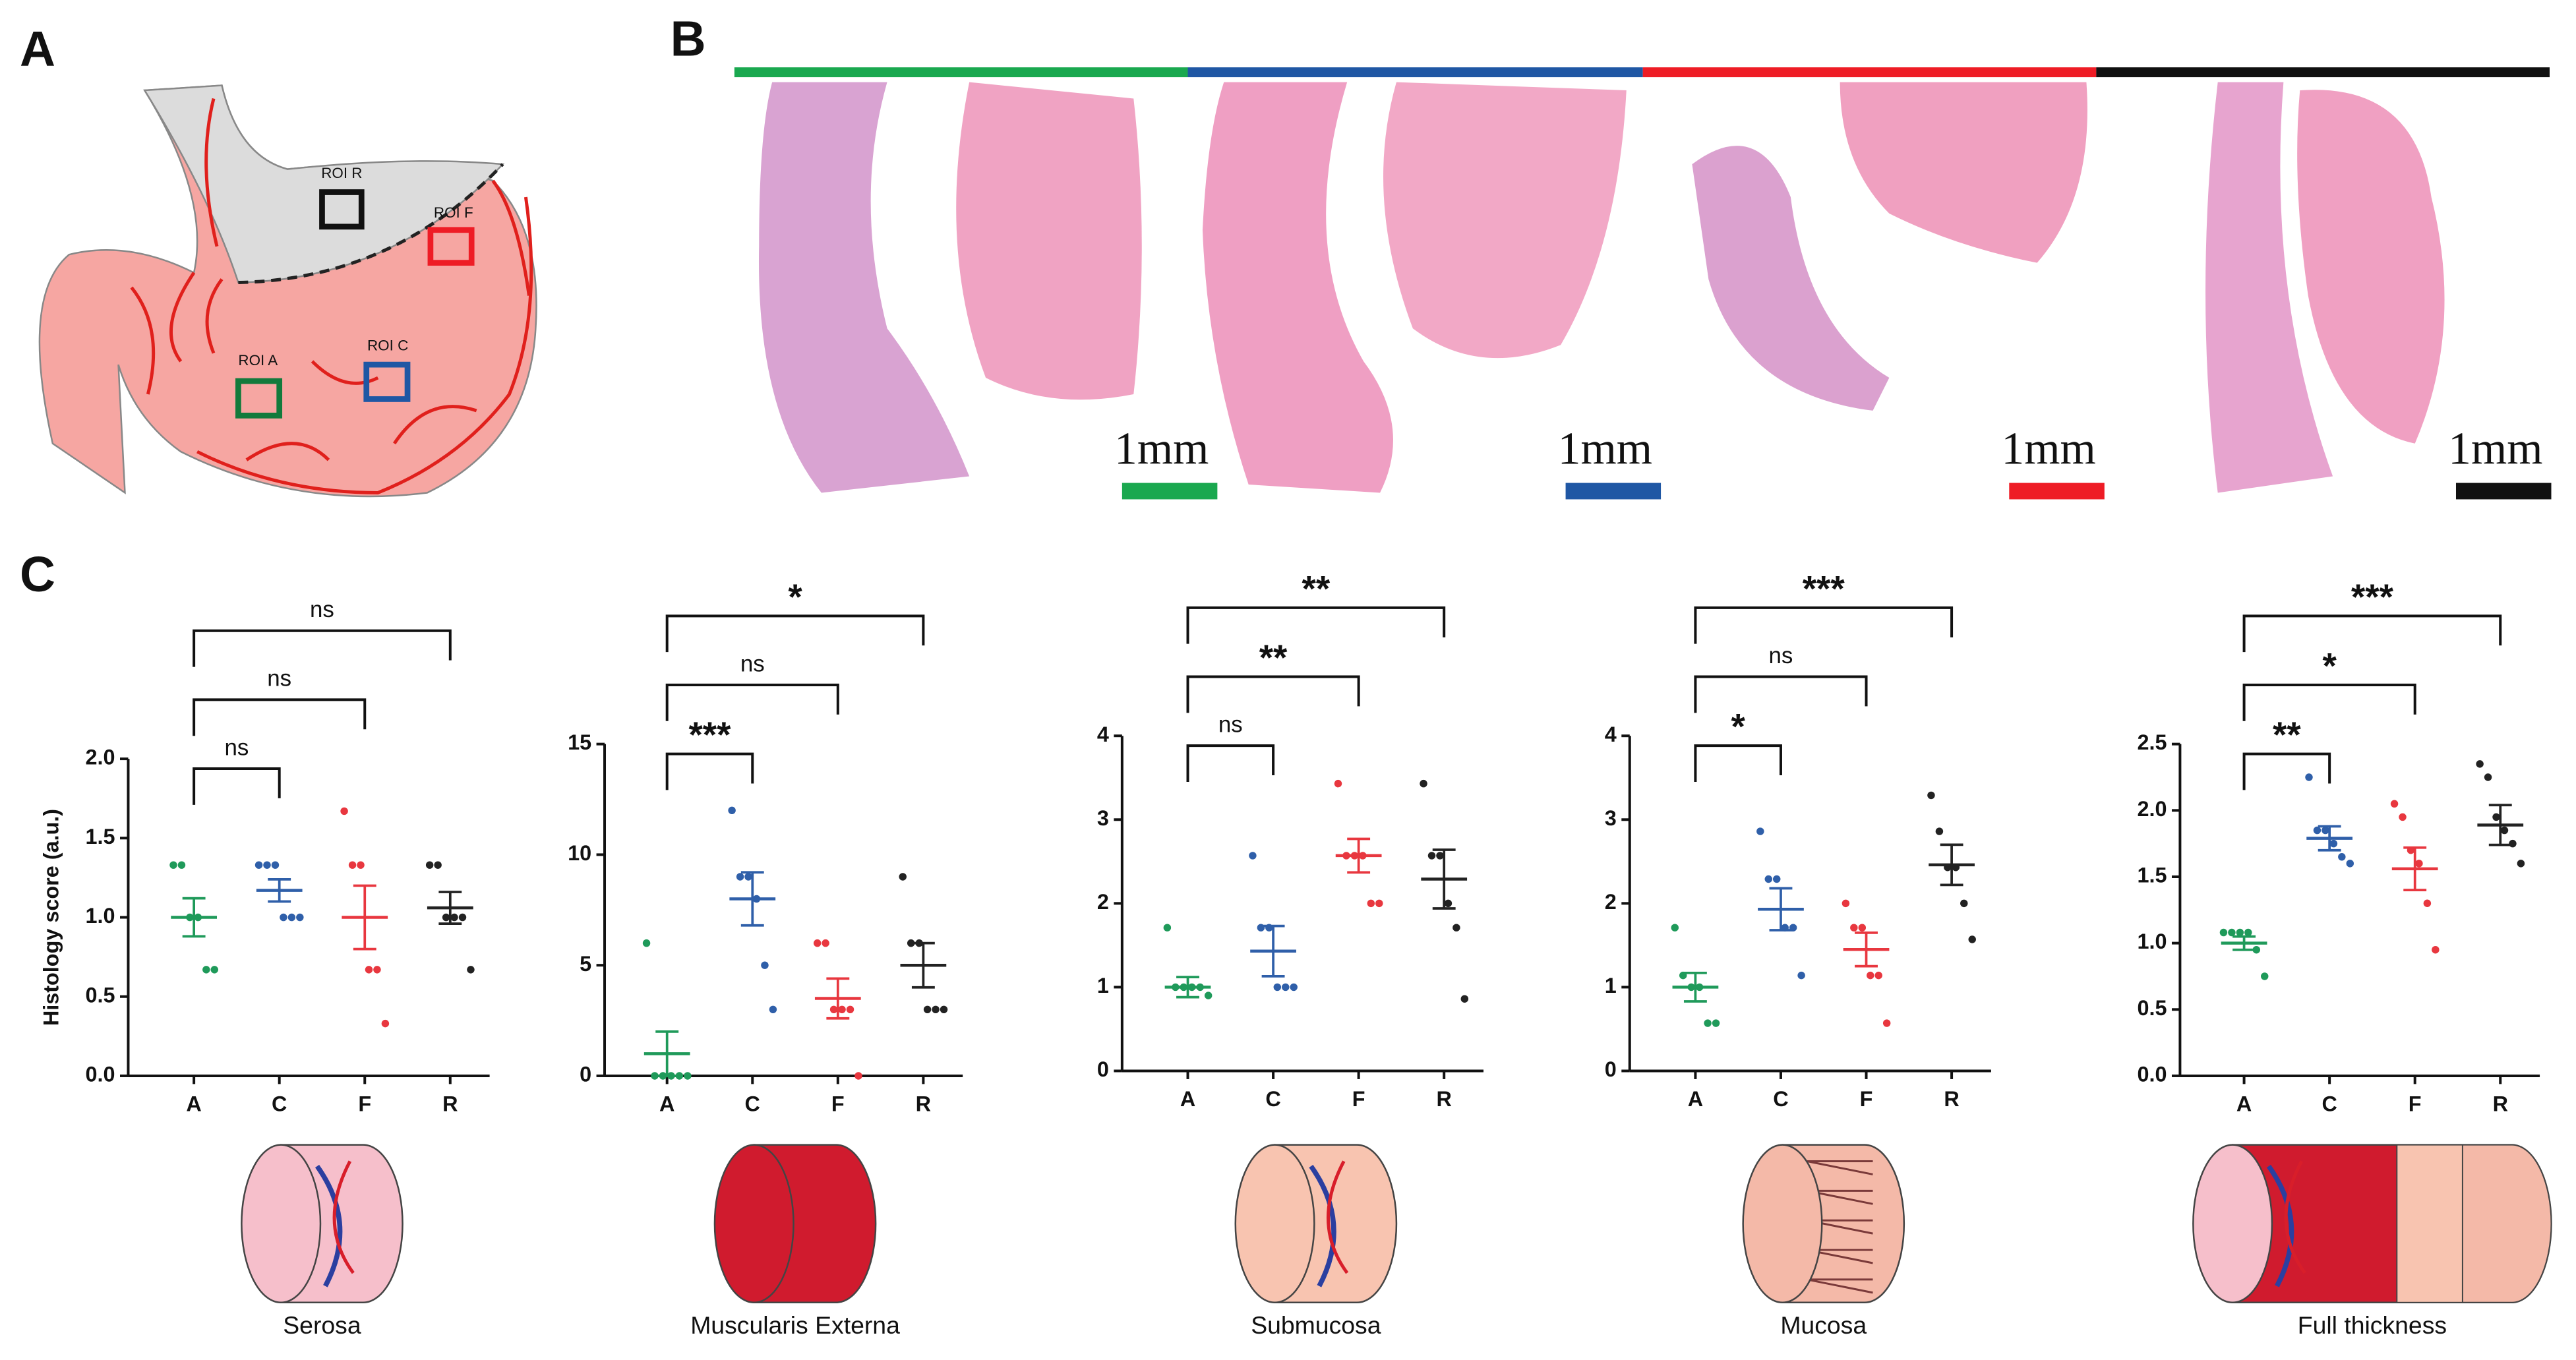  Describe the element at coordinates (1611, 902) in the screenshot. I see `y-tick-label: 2` at that location.